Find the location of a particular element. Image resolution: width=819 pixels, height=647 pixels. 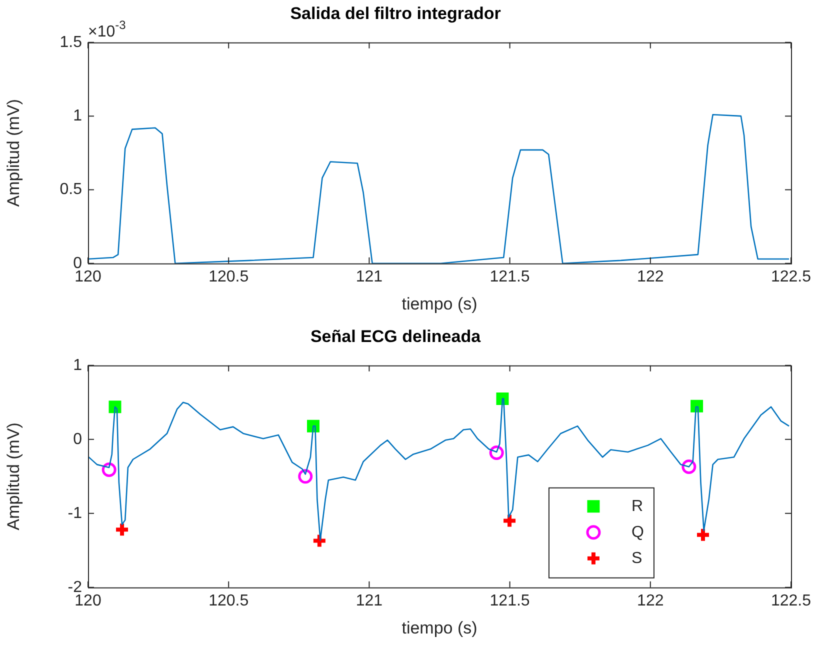

y-tick-label: 0.5 is located at coordinates (71, 189).